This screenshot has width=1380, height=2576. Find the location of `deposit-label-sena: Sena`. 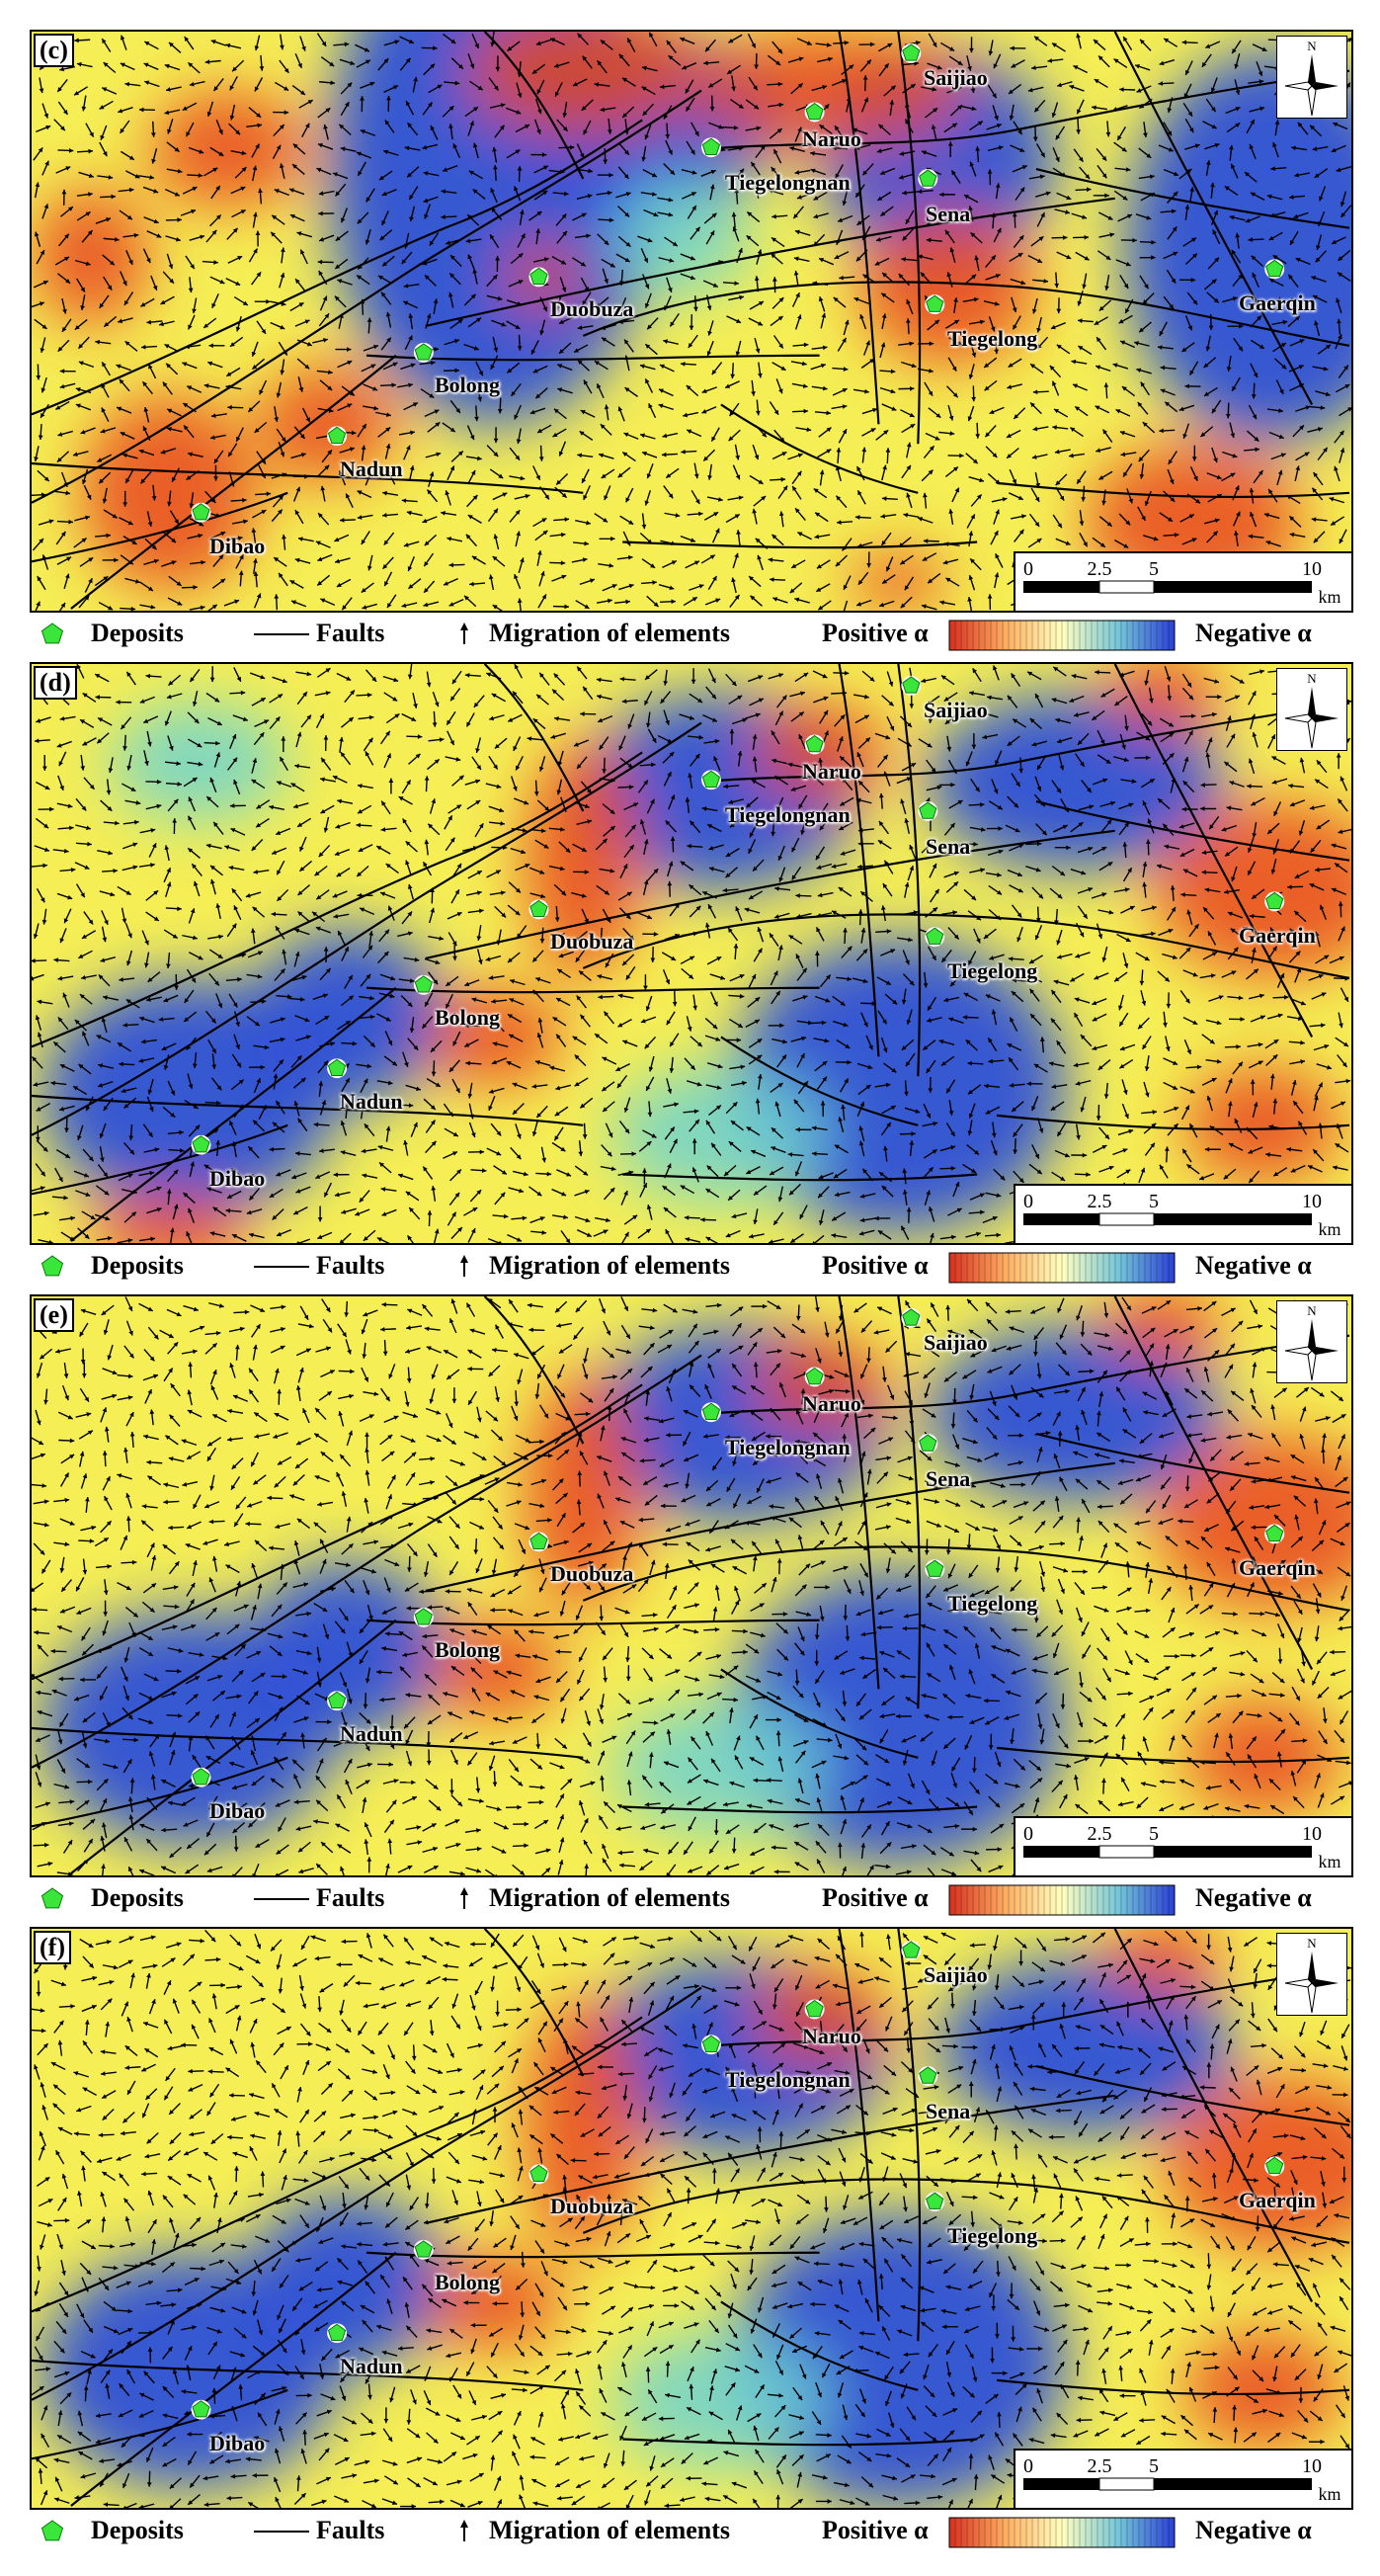

deposit-label-sena: Sena is located at coordinates (948, 1478).